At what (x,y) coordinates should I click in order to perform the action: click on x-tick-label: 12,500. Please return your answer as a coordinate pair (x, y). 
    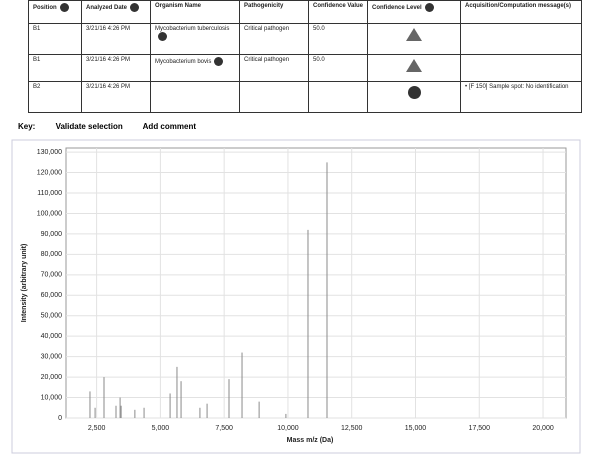
    Looking at the image, I should click on (352, 428).